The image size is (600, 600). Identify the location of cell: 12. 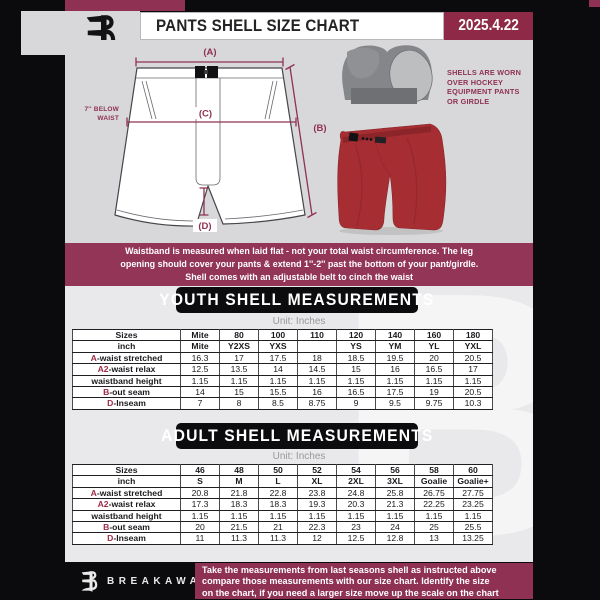
(317, 538).